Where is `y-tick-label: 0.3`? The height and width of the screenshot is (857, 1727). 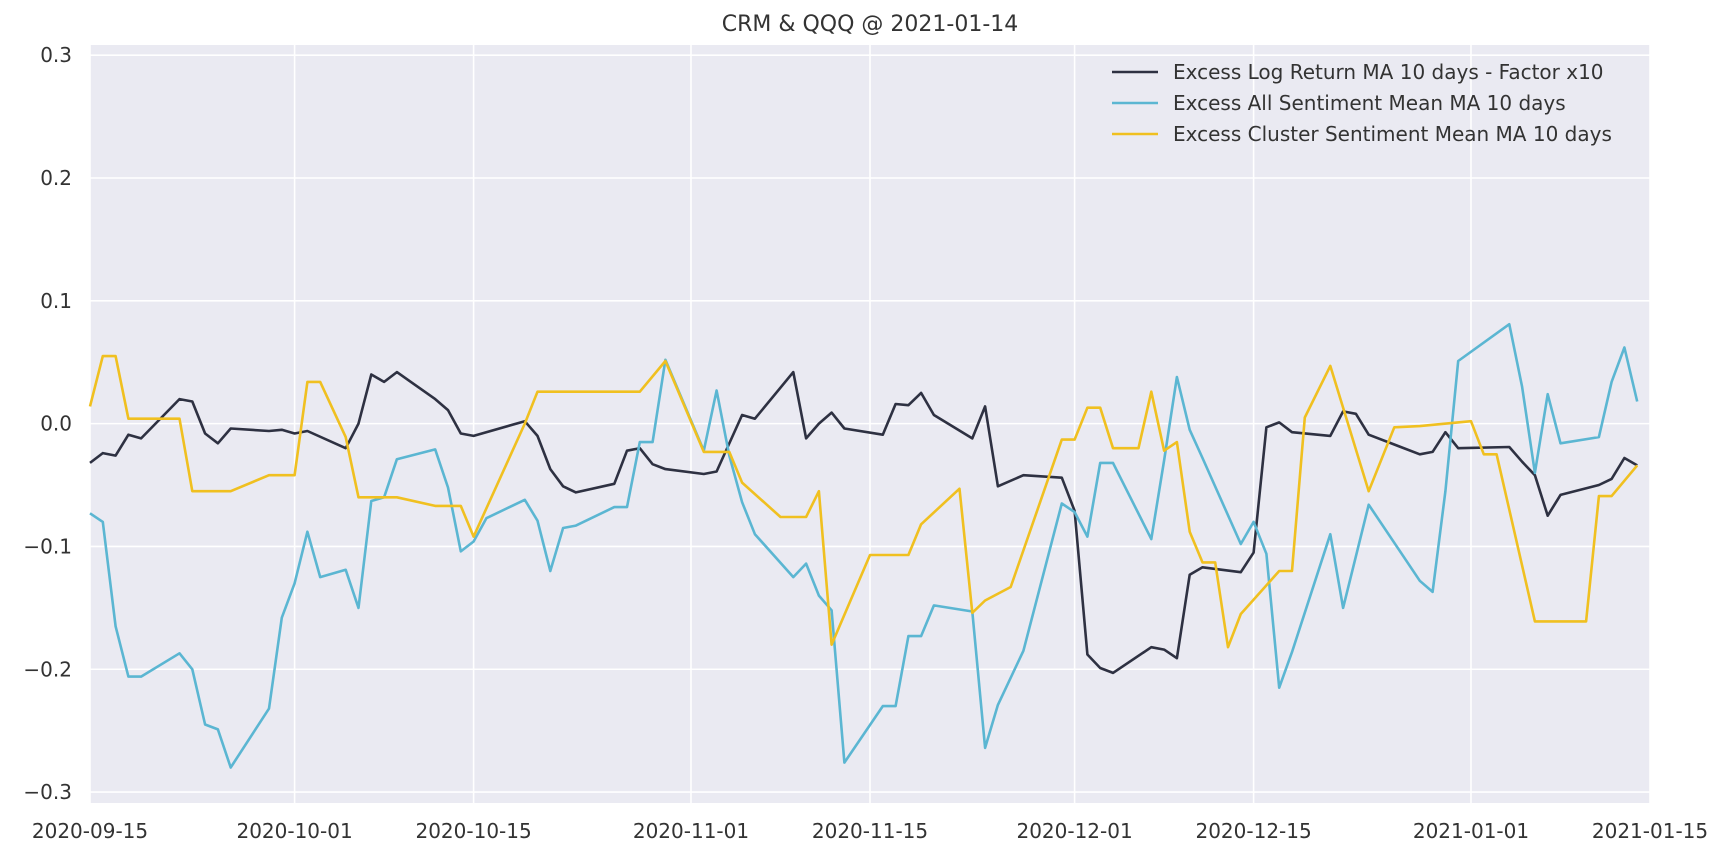
y-tick-label: 0.3 is located at coordinates (56, 55).